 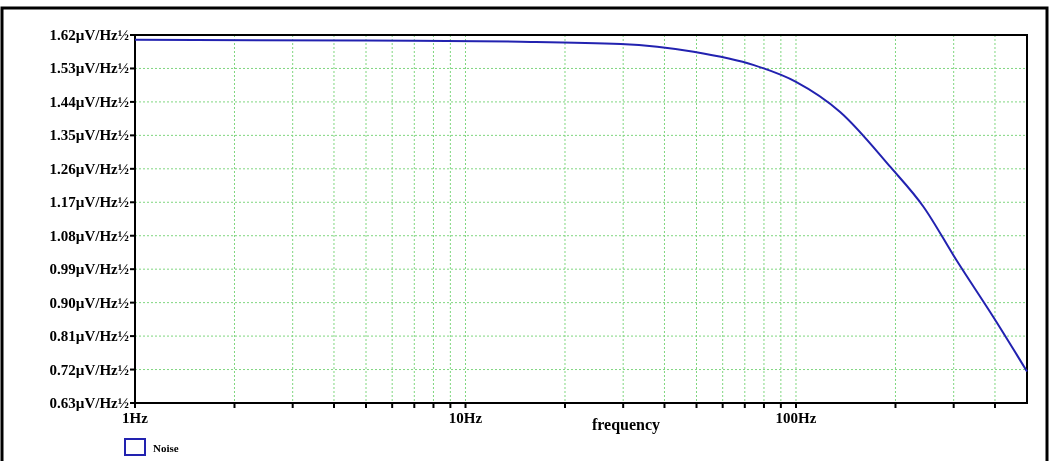 What do you see at coordinates (89, 135) in the screenshot?
I see `y-tick-label: 1.35µV/Hz½` at bounding box center [89, 135].